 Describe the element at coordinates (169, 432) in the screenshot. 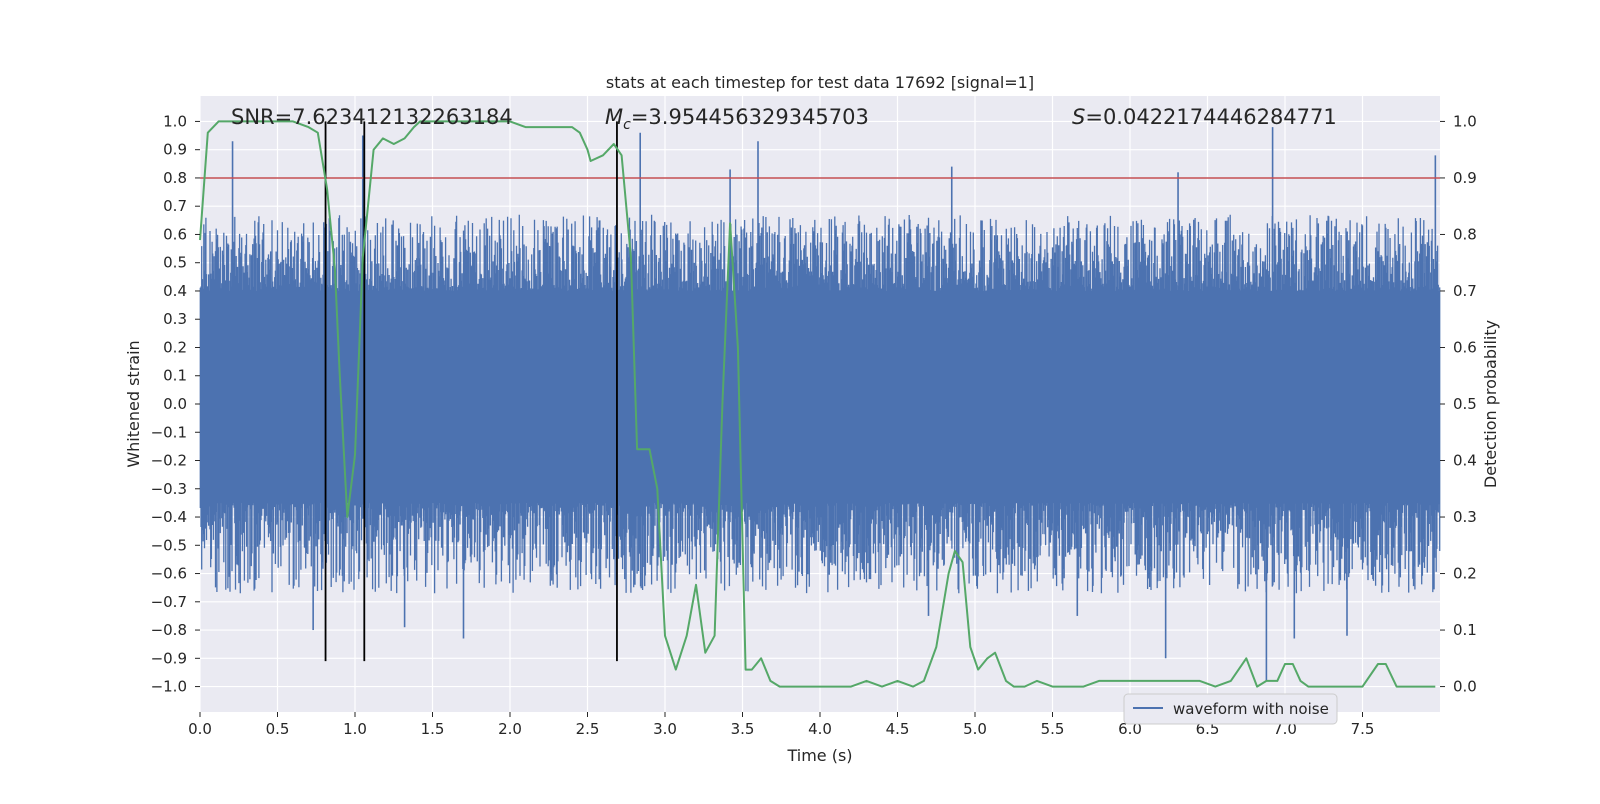

I see `y-left-tick-label: −0.1` at that location.